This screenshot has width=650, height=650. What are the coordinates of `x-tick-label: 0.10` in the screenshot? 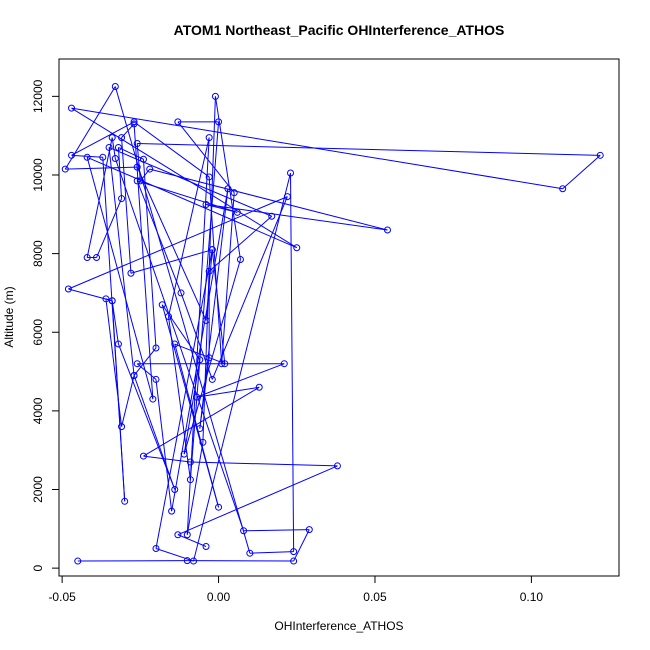 It's located at (532, 597).